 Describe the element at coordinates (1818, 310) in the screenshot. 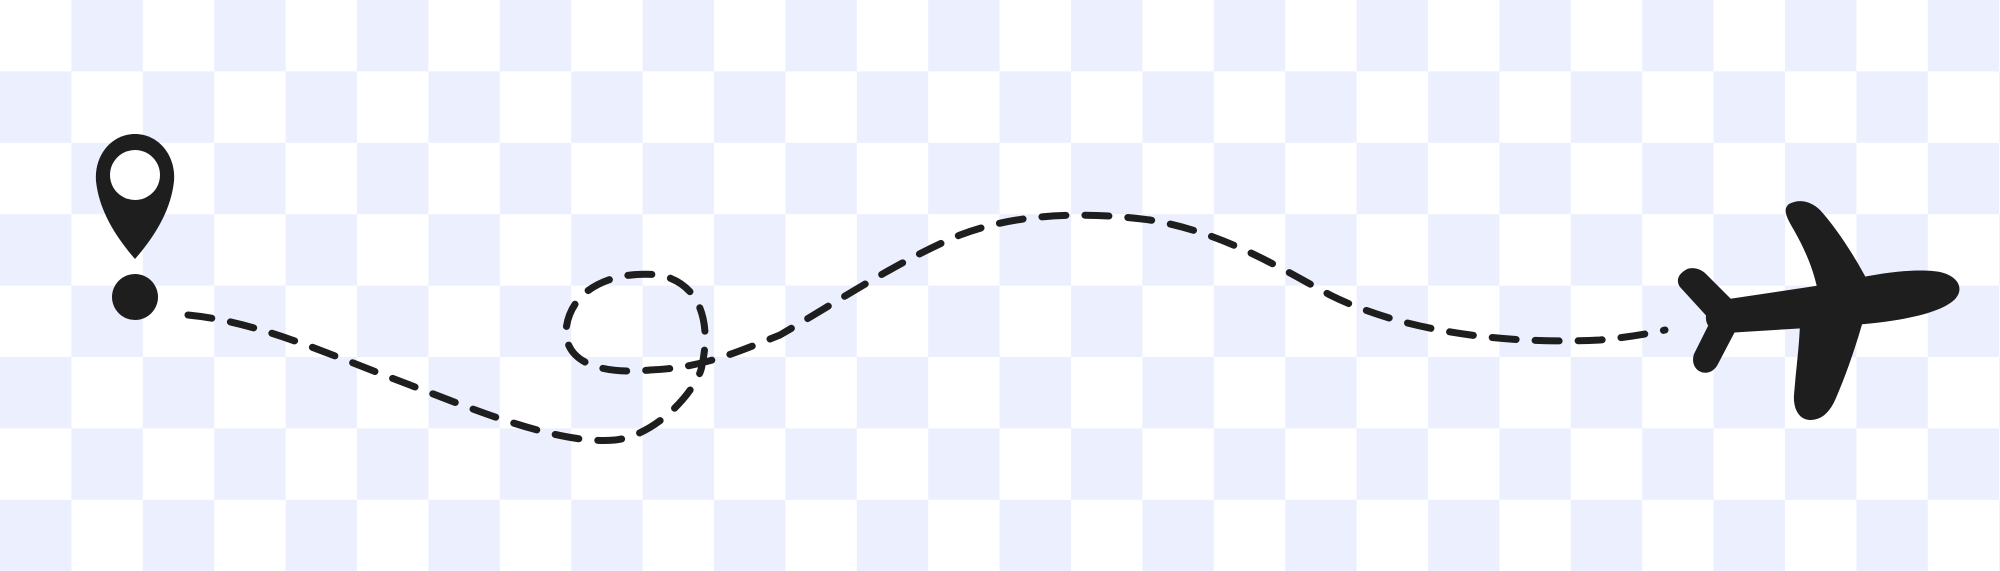

I see `airplane-icon` at that location.